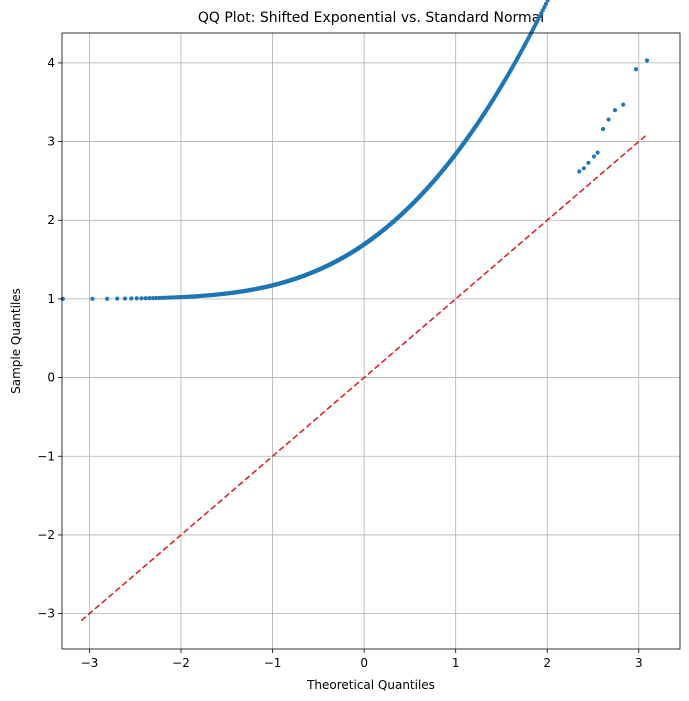 The width and height of the screenshot is (689, 701). What do you see at coordinates (46, 535) in the screenshot?
I see `y-tick-label: −2` at bounding box center [46, 535].